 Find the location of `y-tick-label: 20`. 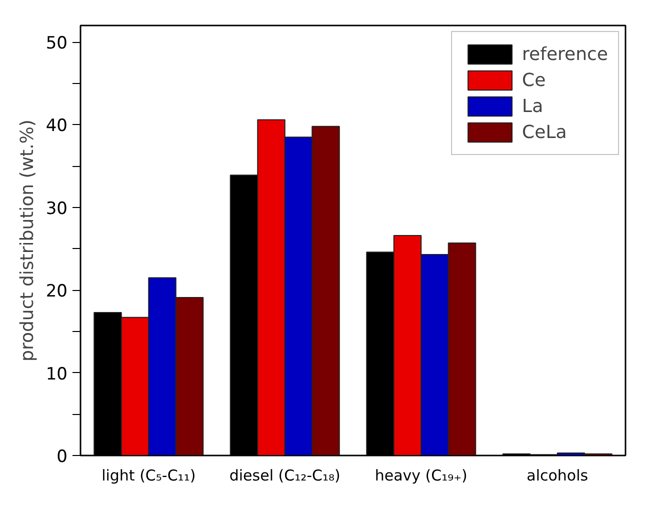

y-tick-label: 20 is located at coordinates (57, 292).